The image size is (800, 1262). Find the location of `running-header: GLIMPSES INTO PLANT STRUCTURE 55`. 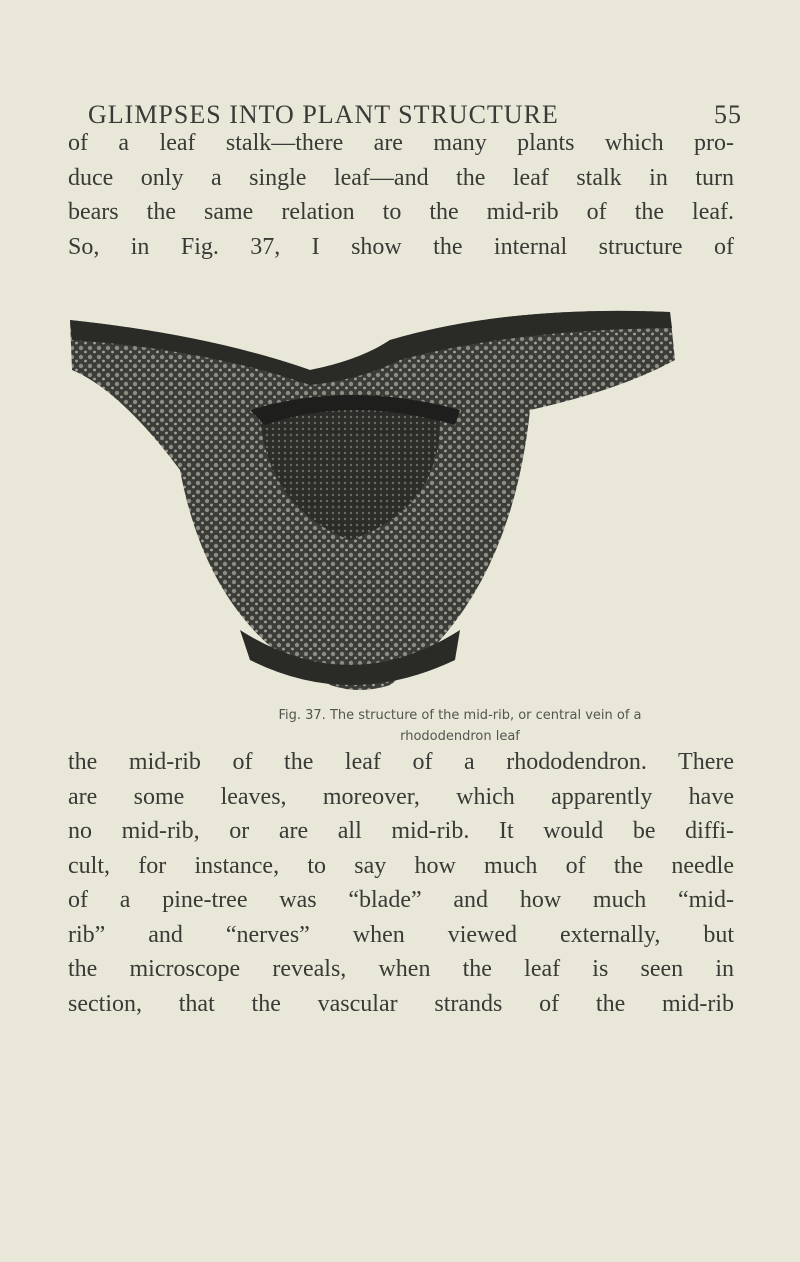

running-header: GLIMPSES INTO PLANT STRUCTURE 55 is located at coordinates (415, 115).